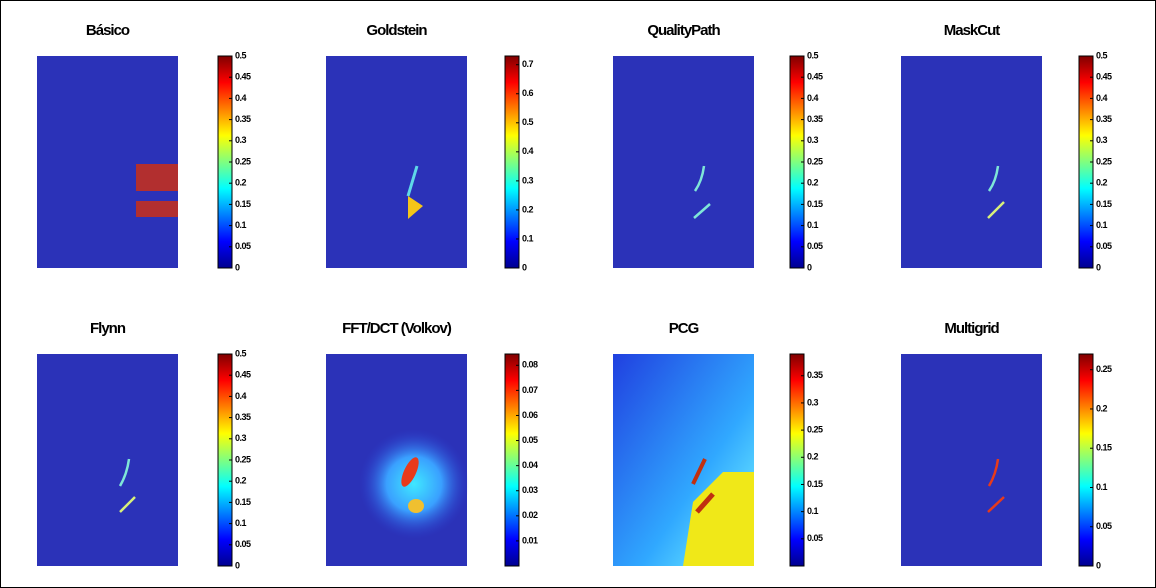 This screenshot has height=588, width=1156. Describe the element at coordinates (683, 30) in the screenshot. I see `chart-title: QualityPath` at that location.